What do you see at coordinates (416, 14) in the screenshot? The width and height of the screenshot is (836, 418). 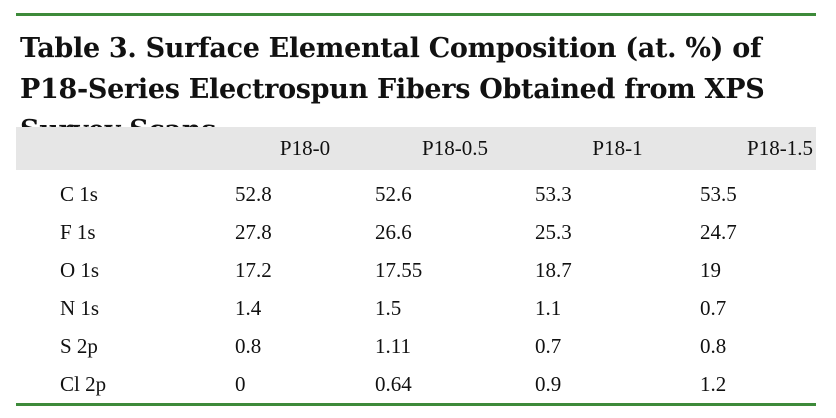 I see `top-rule` at bounding box center [416, 14].